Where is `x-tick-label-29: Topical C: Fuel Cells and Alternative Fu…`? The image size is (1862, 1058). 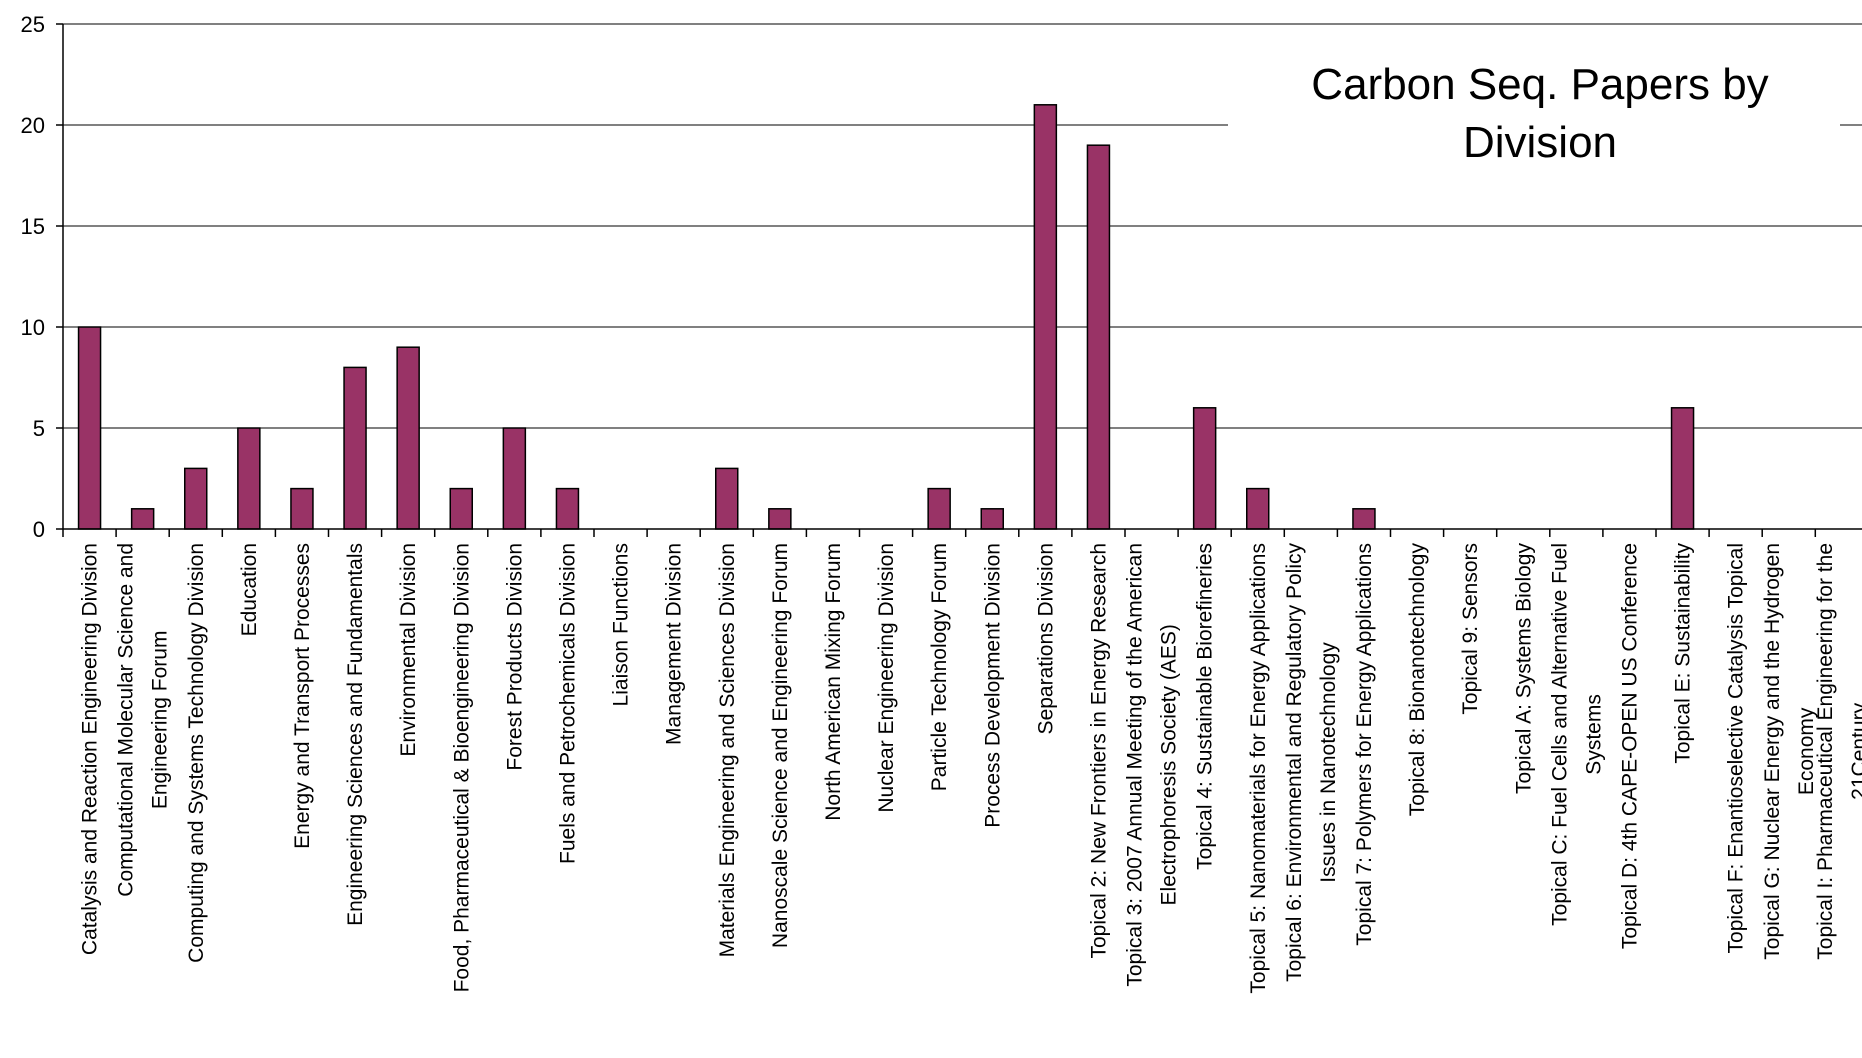 x-tick-label-29: Topical C: Fuel Cells and Alternative Fu… is located at coordinates (1576, 734).